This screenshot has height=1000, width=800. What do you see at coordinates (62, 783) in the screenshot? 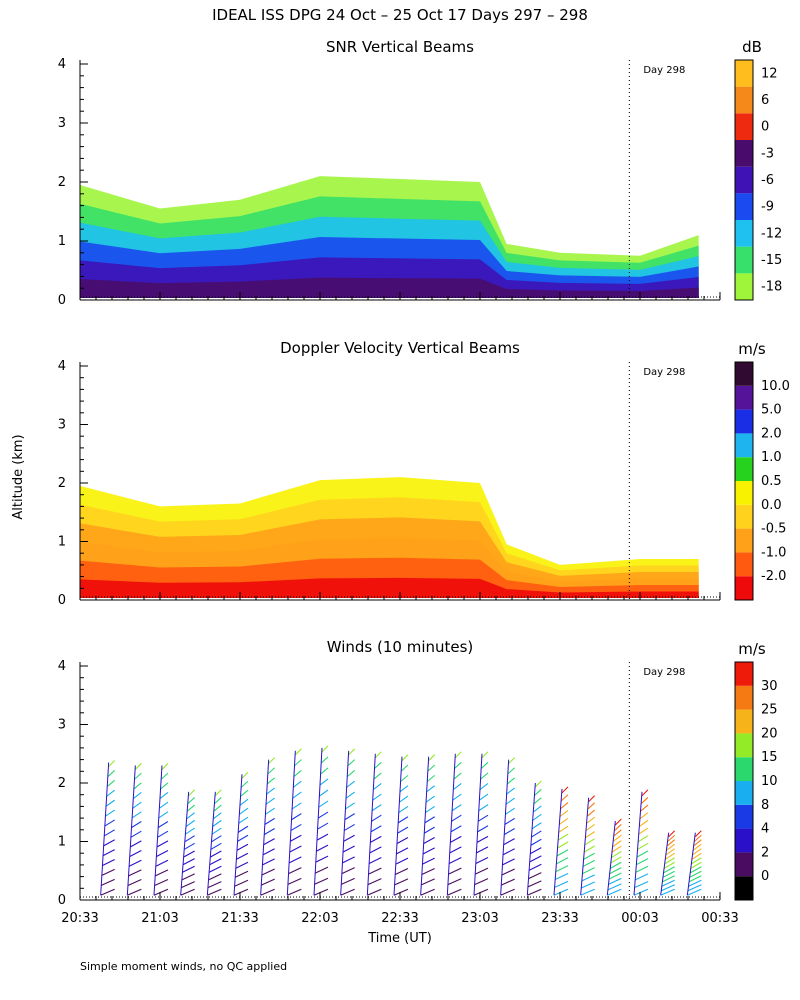
I see `y-tick-label: 2` at bounding box center [62, 783].